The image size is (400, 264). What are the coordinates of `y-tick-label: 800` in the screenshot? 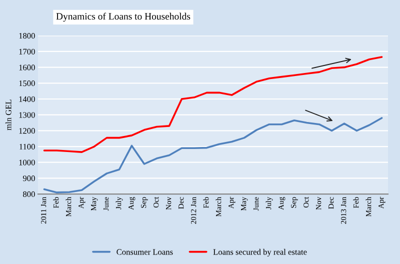 It's located at (29, 194).